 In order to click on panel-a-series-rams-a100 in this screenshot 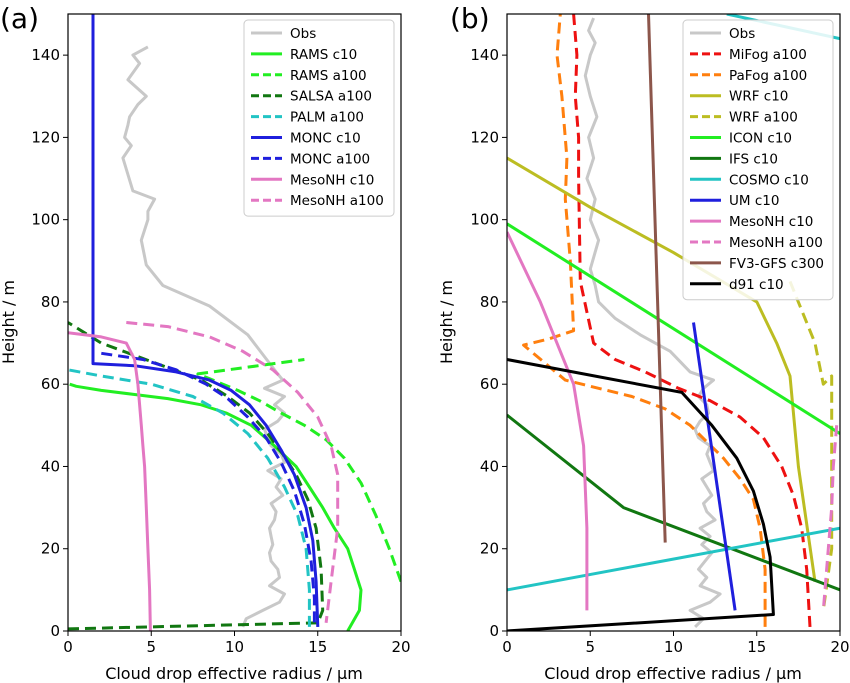, I will do `click(298, 470)`.